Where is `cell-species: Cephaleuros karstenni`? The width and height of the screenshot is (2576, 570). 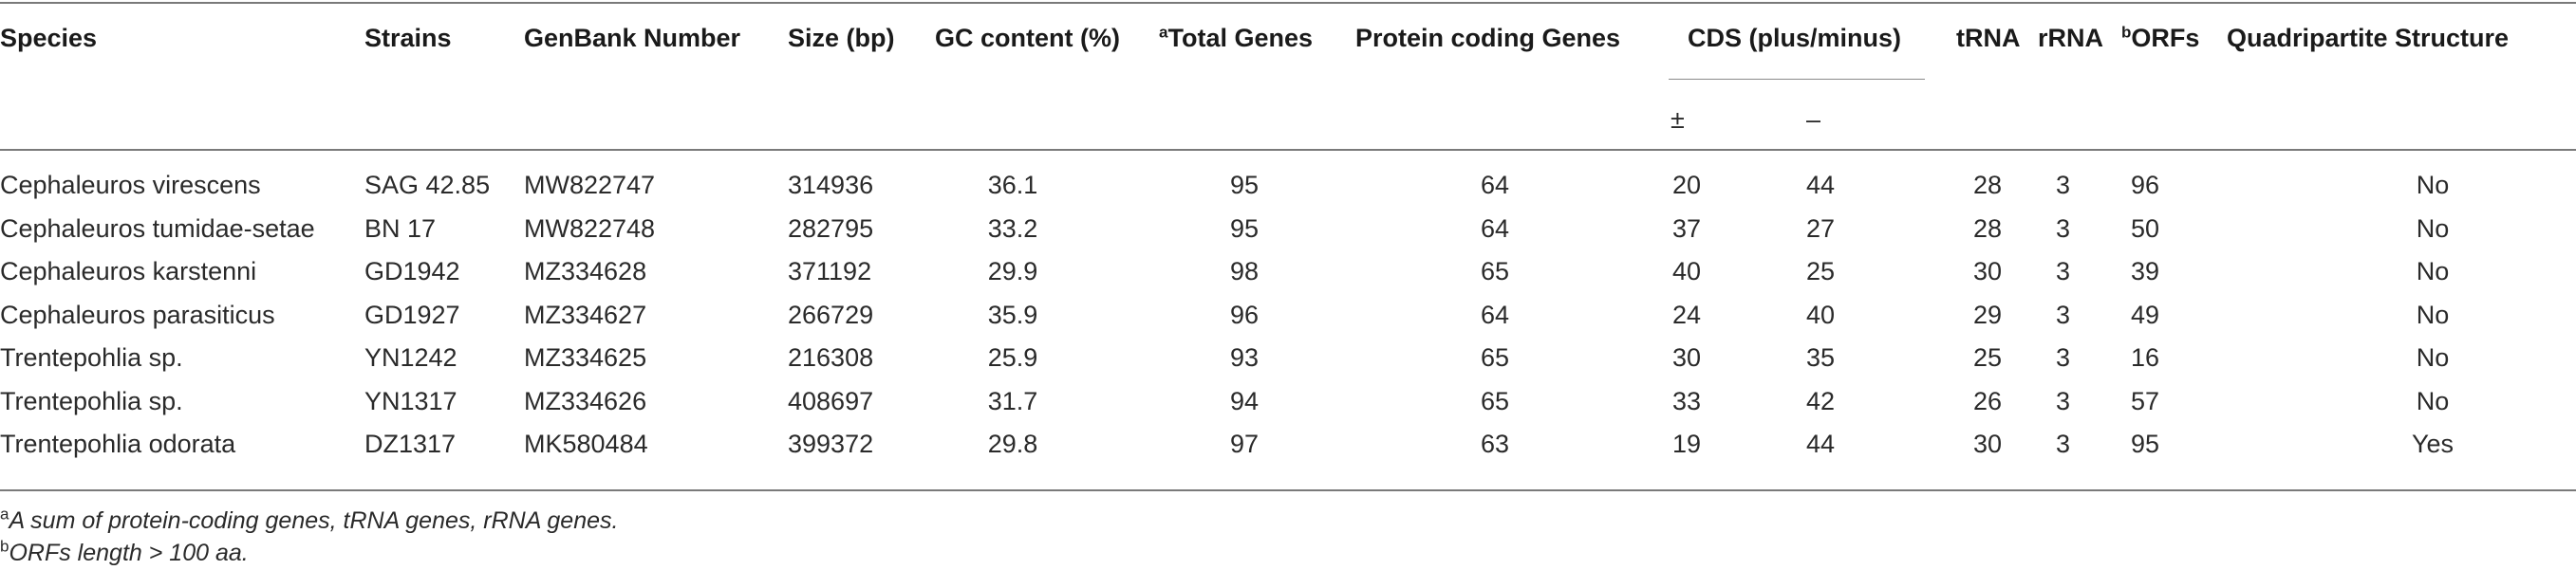
cell-species: Cephaleuros karstenni is located at coordinates (129, 271).